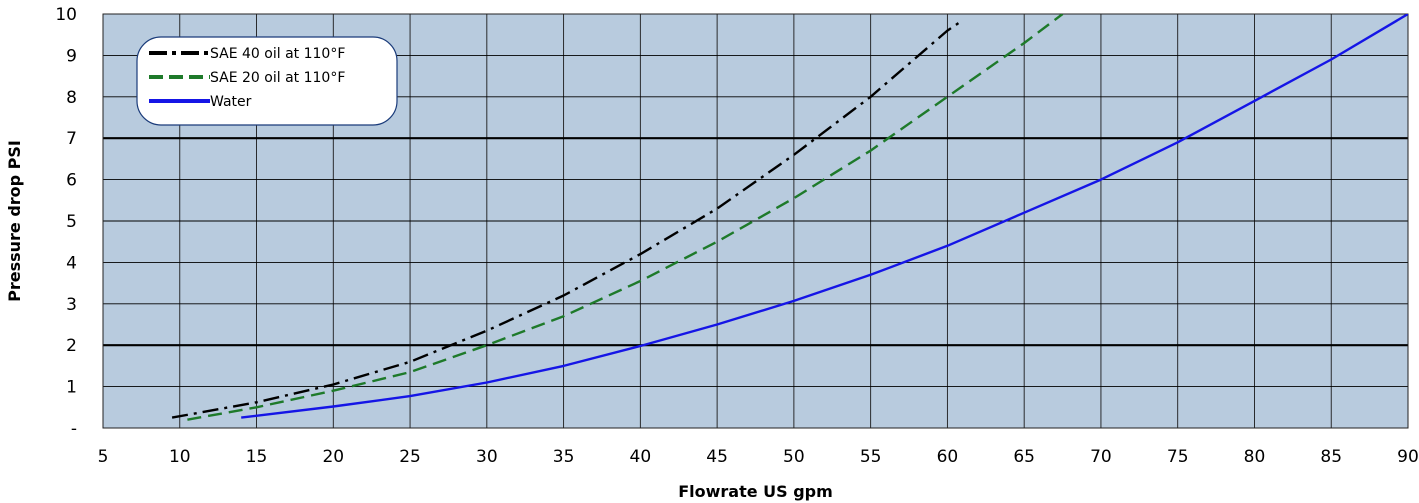 The image size is (1419, 503). What do you see at coordinates (231, 102) in the screenshot?
I see `legend-label-water: Water` at bounding box center [231, 102].